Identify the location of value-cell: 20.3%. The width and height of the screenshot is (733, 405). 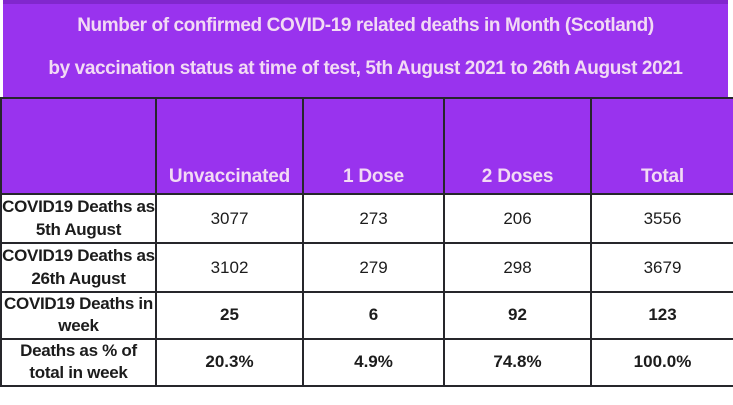
(229, 362).